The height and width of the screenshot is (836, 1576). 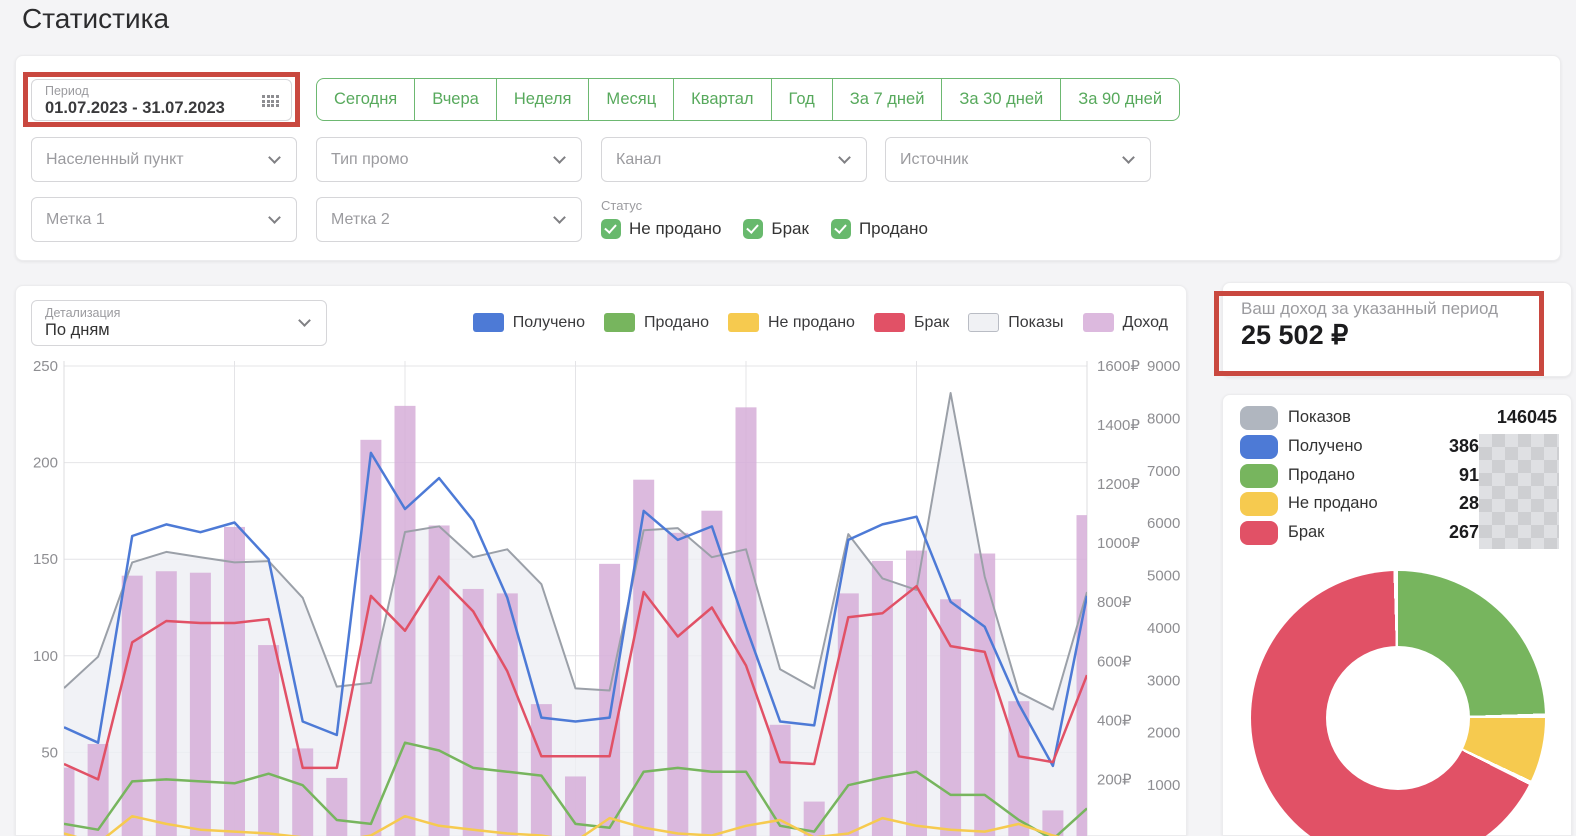 I want to click on legend-item-0: Получено, so click(x=528, y=322).